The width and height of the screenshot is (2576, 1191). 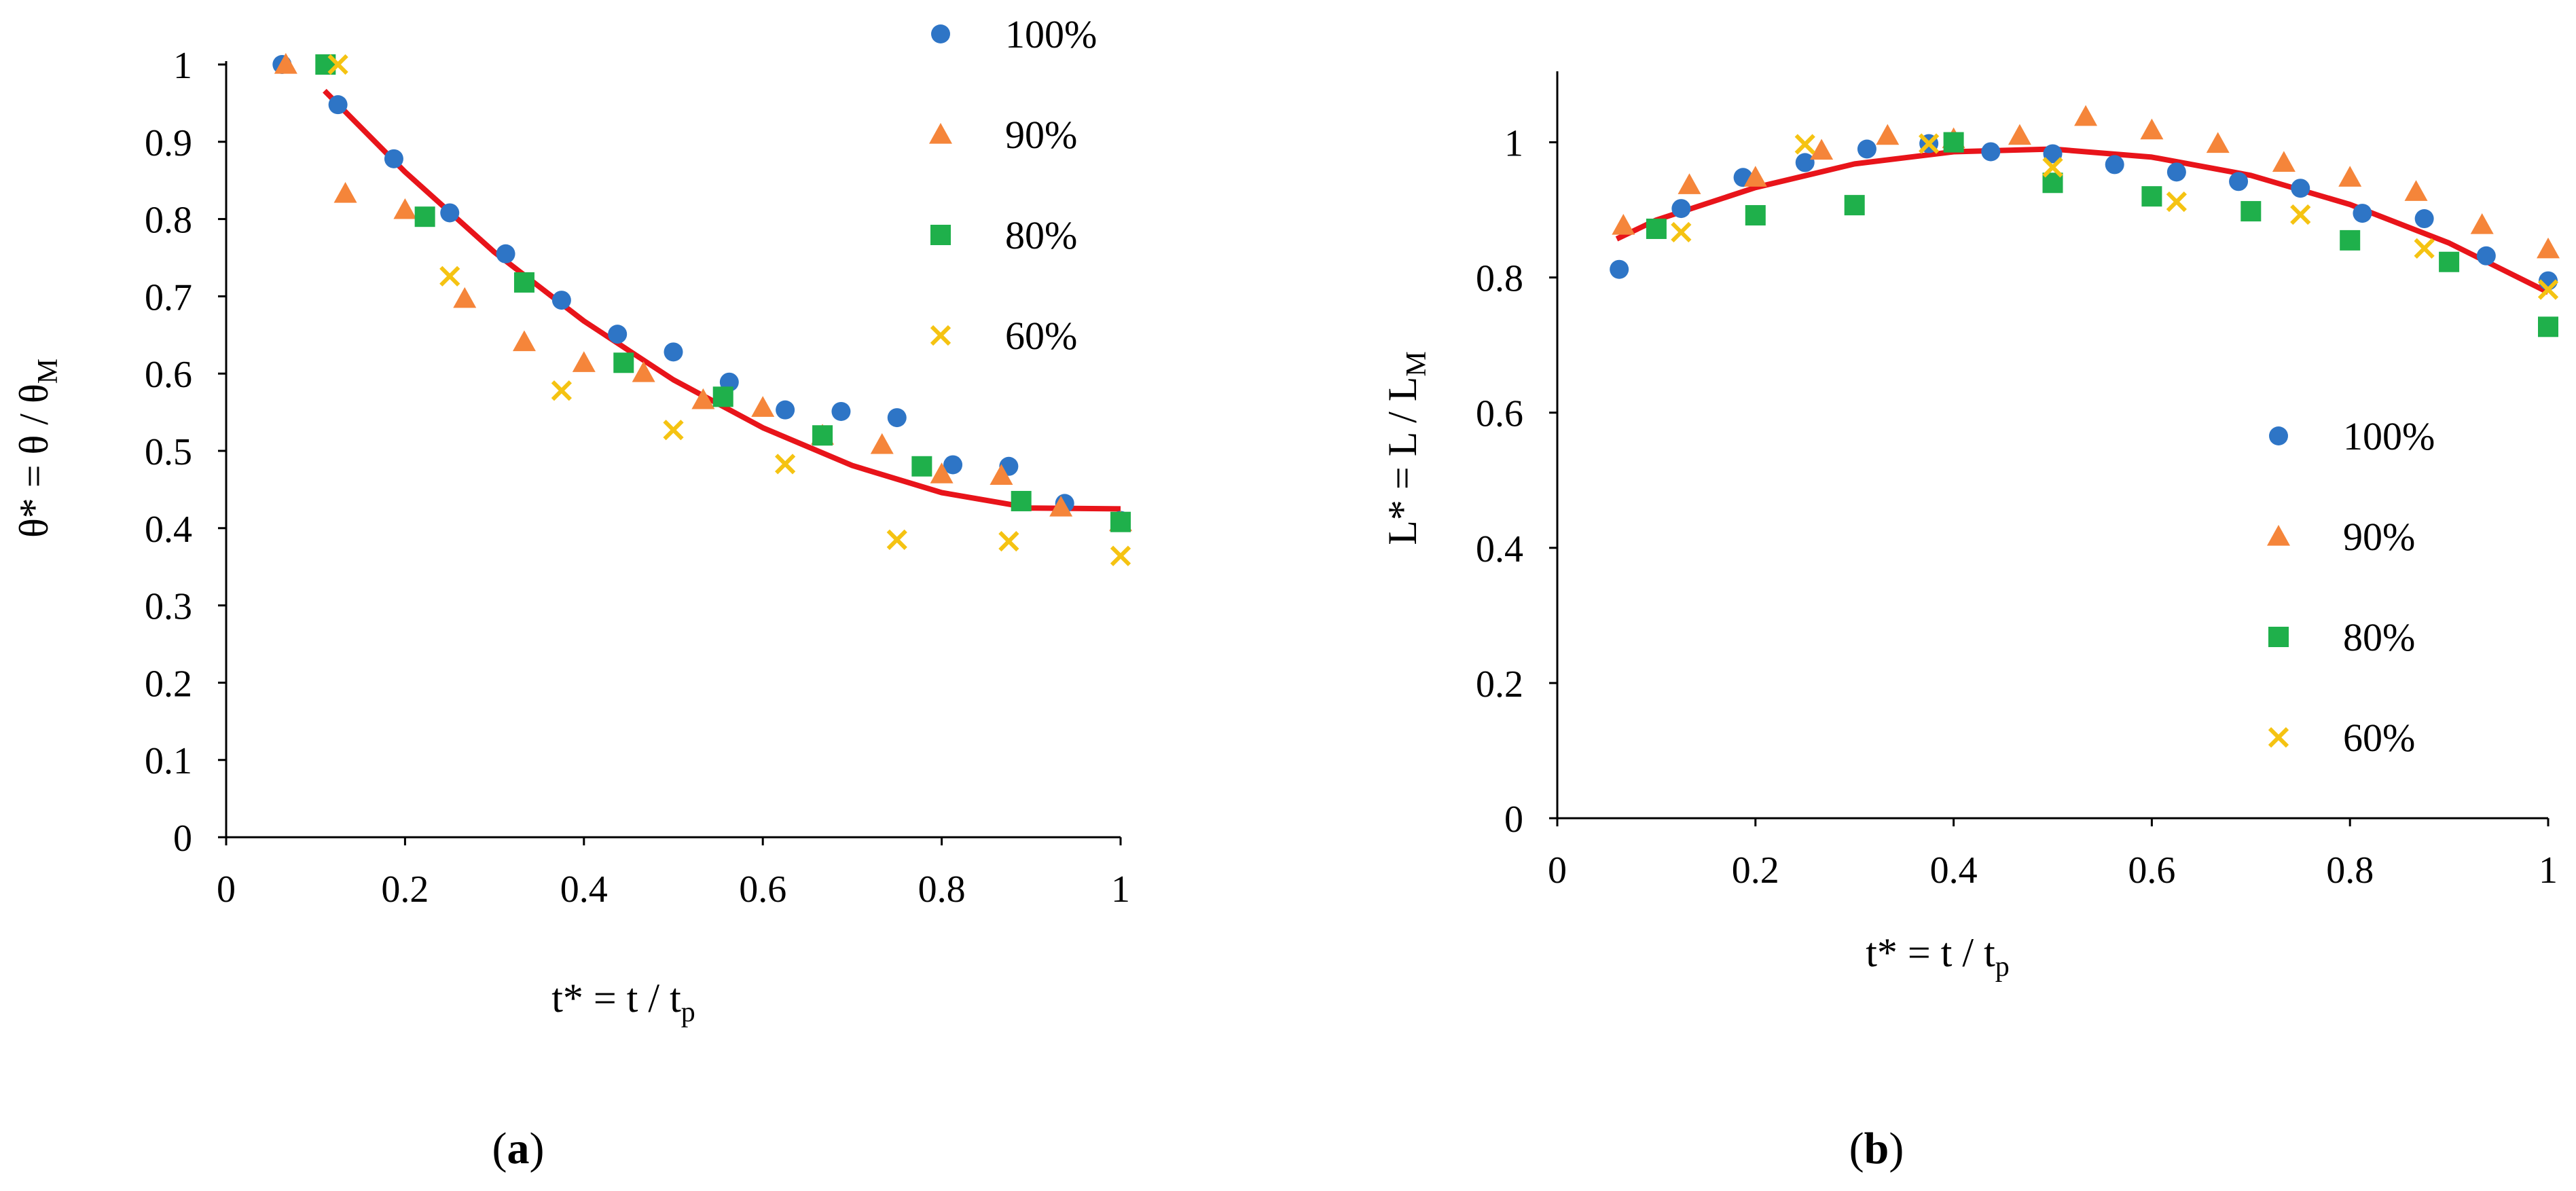 What do you see at coordinates (1930, 952) in the screenshot?
I see `x-axis-label-b-text: t* = t / t` at bounding box center [1930, 952].